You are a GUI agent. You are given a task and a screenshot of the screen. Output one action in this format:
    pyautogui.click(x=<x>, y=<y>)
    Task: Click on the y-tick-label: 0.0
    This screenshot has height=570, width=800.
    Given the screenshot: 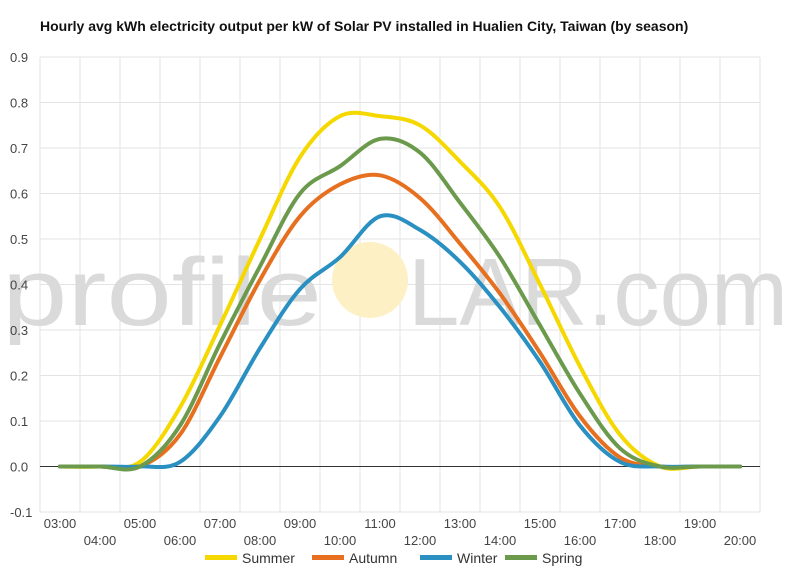 What is the action you would take?
    pyautogui.click(x=19, y=467)
    